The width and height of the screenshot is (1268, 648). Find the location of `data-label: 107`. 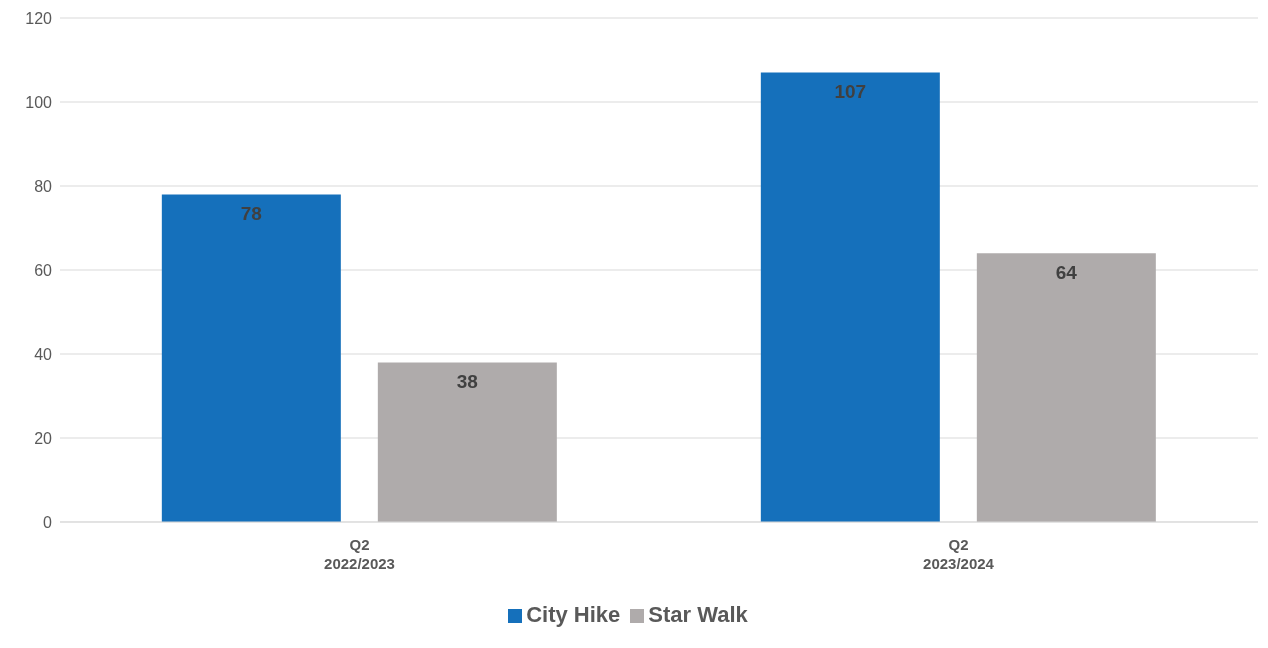

data-label: 107 is located at coordinates (850, 92).